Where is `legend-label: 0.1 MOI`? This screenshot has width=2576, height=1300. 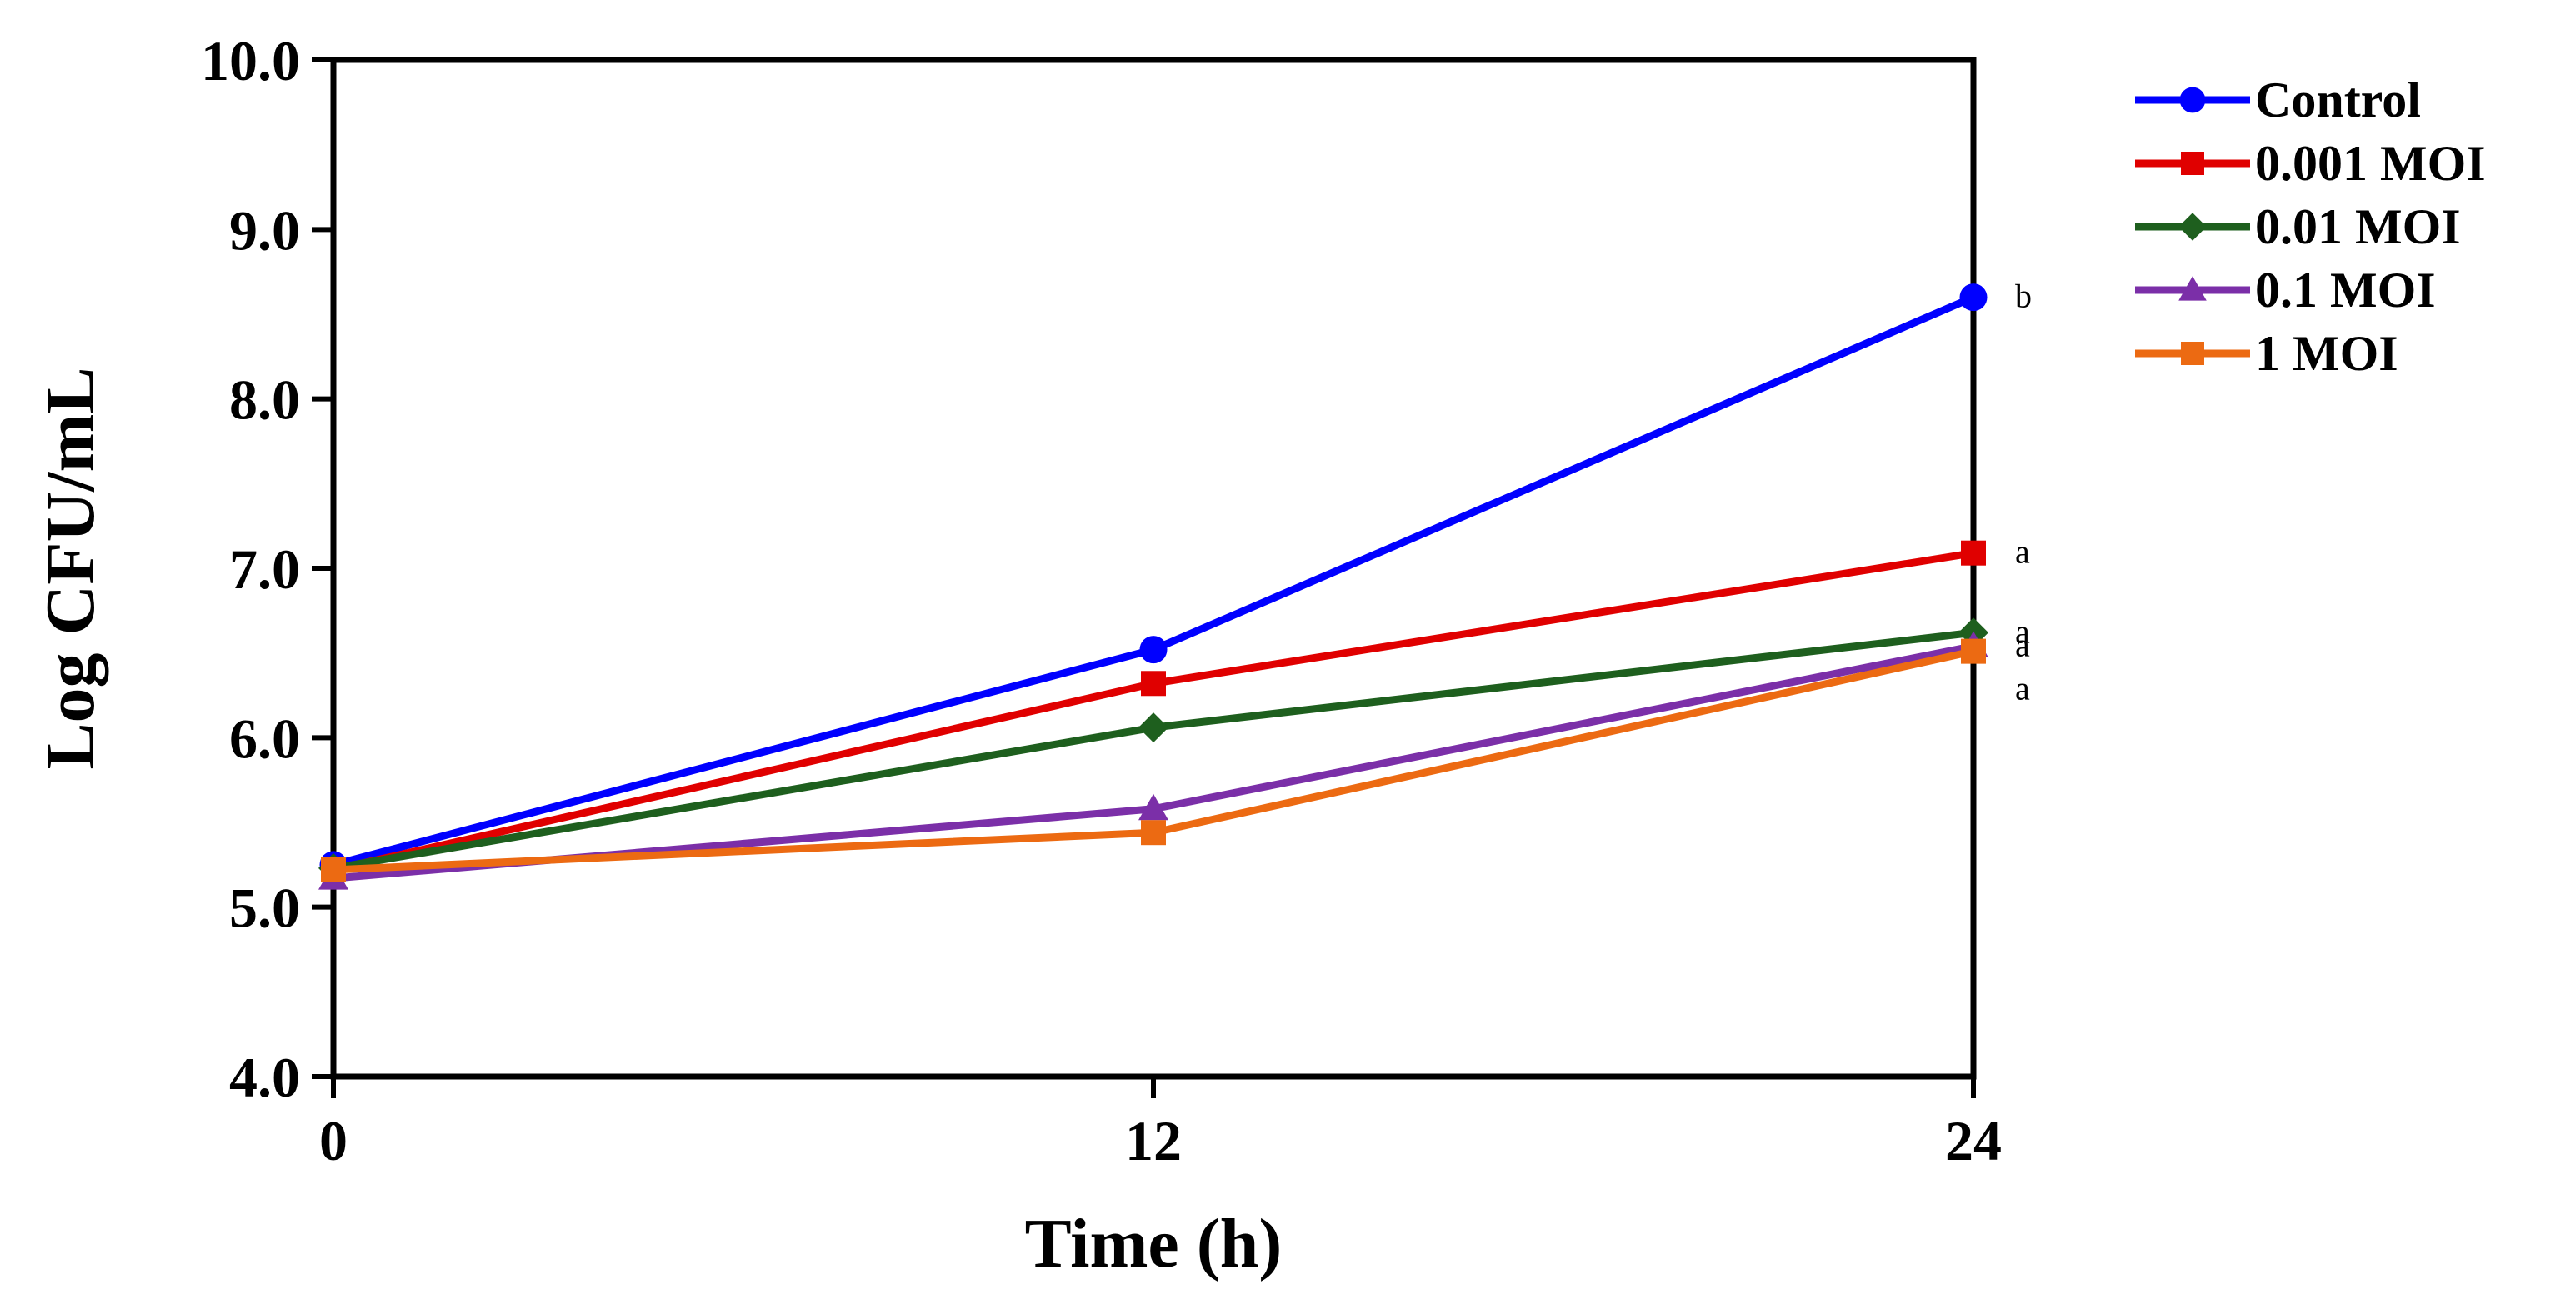
legend-label: 0.1 MOI is located at coordinates (2345, 290).